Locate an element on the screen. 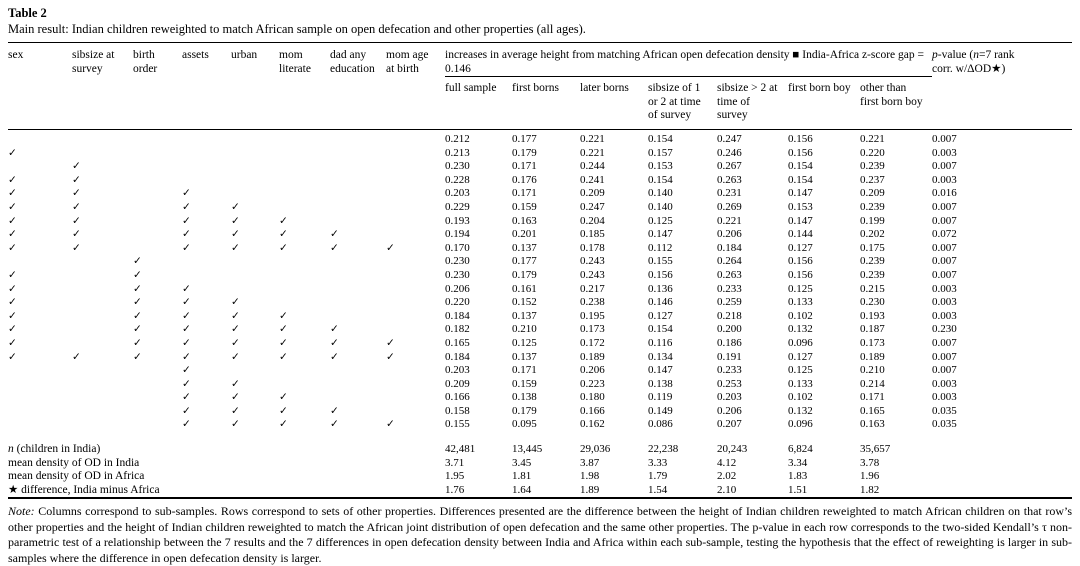 The image size is (1080, 566). value-cell: 0.264 is located at coordinates (729, 261).